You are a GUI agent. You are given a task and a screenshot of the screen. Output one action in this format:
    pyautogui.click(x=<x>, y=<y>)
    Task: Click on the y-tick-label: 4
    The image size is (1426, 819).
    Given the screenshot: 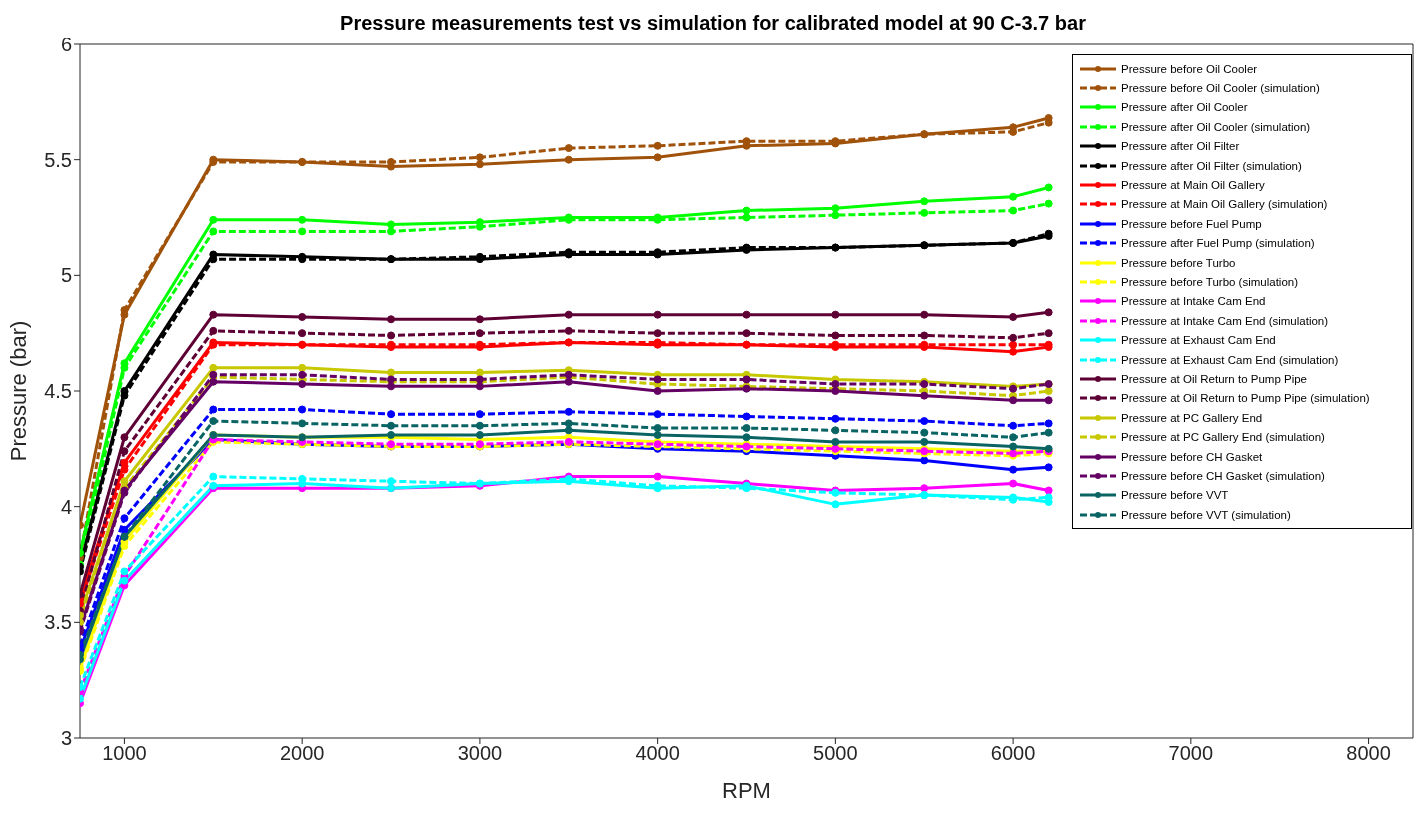 What is the action you would take?
    pyautogui.click(x=66, y=506)
    